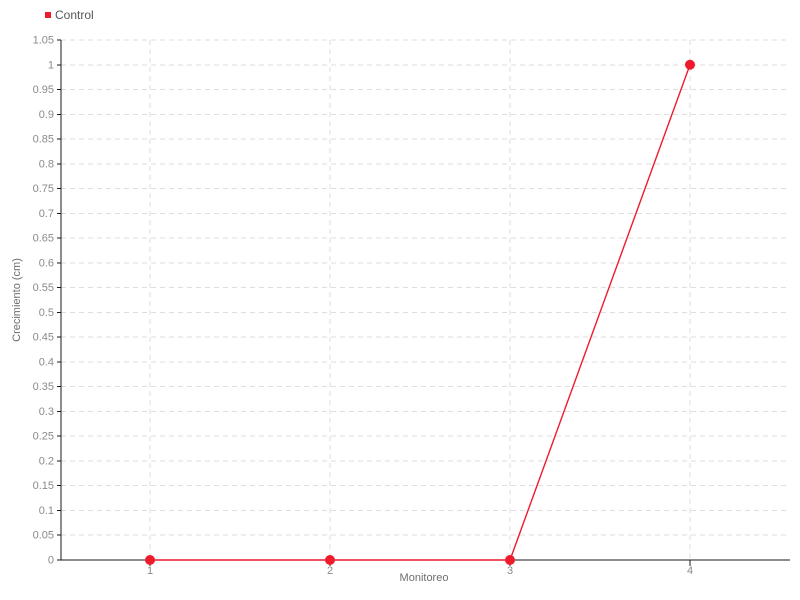 This screenshot has width=800, height=600. Describe the element at coordinates (43, 90) in the screenshot. I see `y-tick-label: 0.95` at that location.